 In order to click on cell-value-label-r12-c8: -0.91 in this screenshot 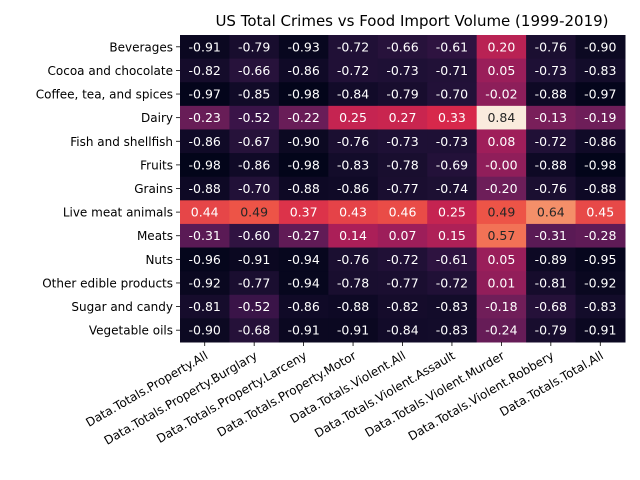, I will do `click(600, 330)`.